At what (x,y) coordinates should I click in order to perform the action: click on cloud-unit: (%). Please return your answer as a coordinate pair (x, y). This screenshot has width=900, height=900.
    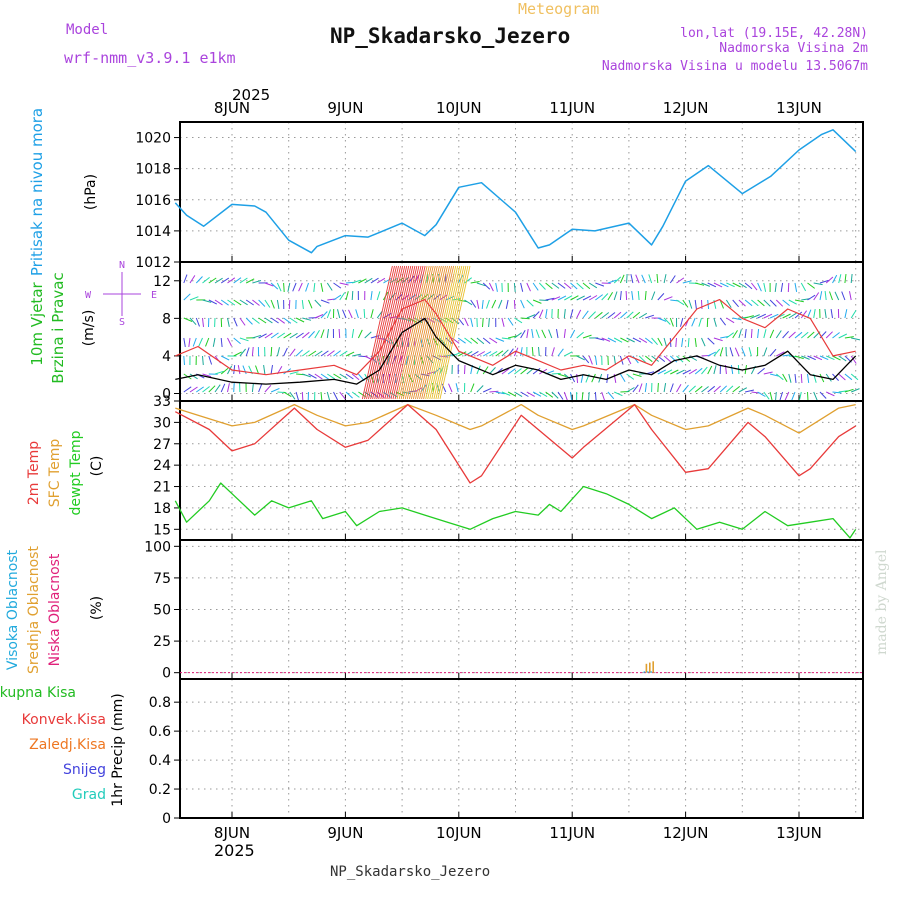
    Looking at the image, I should click on (97, 608).